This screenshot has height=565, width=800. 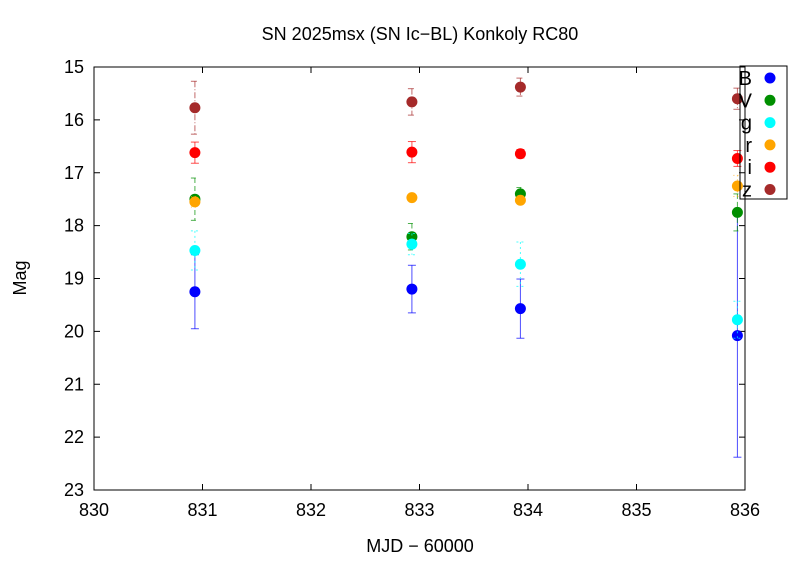 What do you see at coordinates (770, 123) in the screenshot?
I see `legend-marker-g` at bounding box center [770, 123].